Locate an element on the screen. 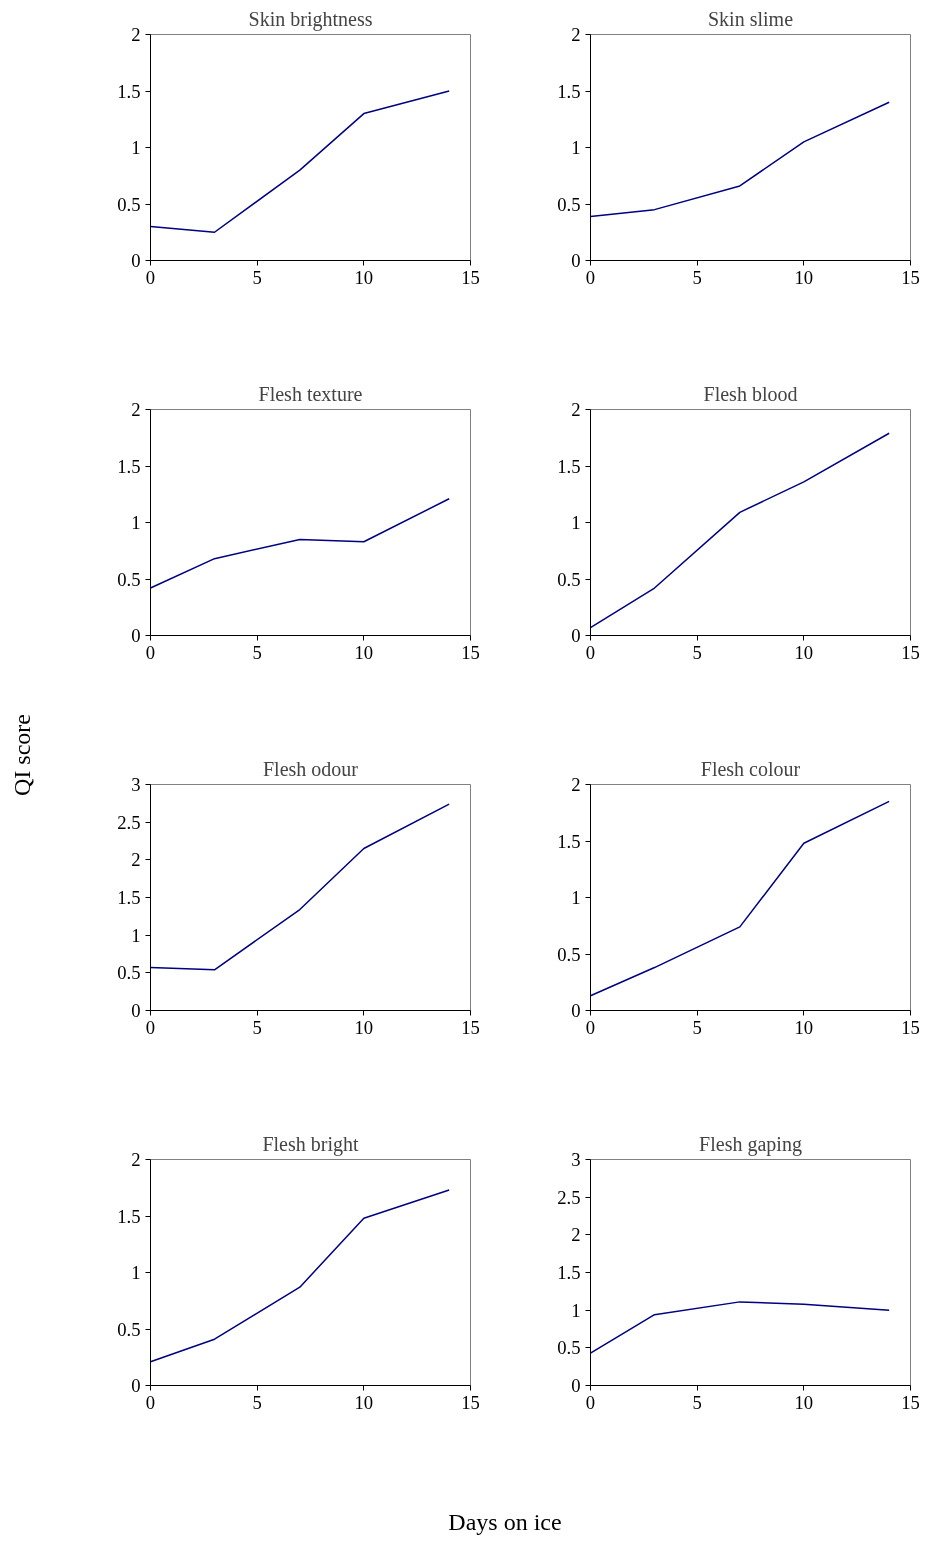 The image size is (933, 1554). chart-title: Flesh odour is located at coordinates (311, 768).